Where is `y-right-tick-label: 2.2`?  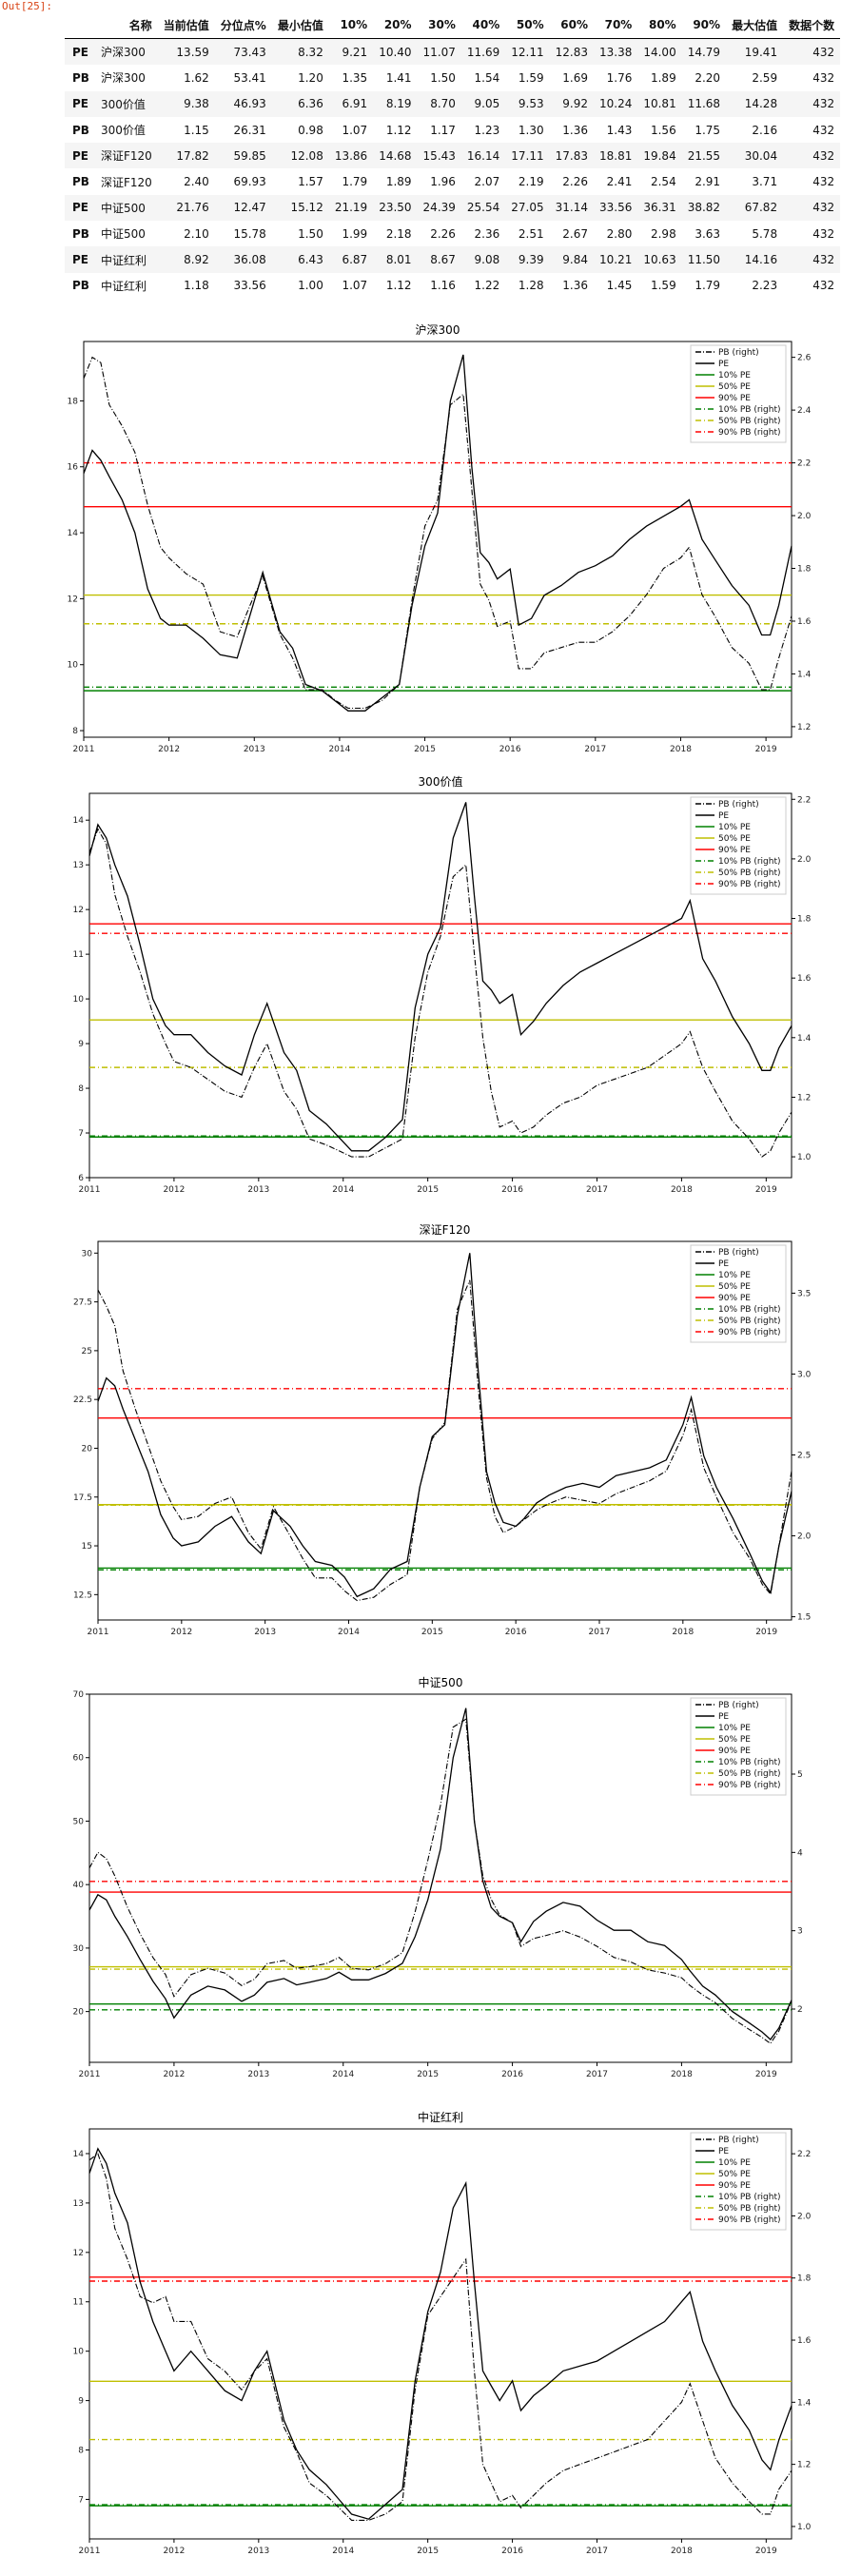 y-right-tick-label: 2.2 is located at coordinates (804, 800).